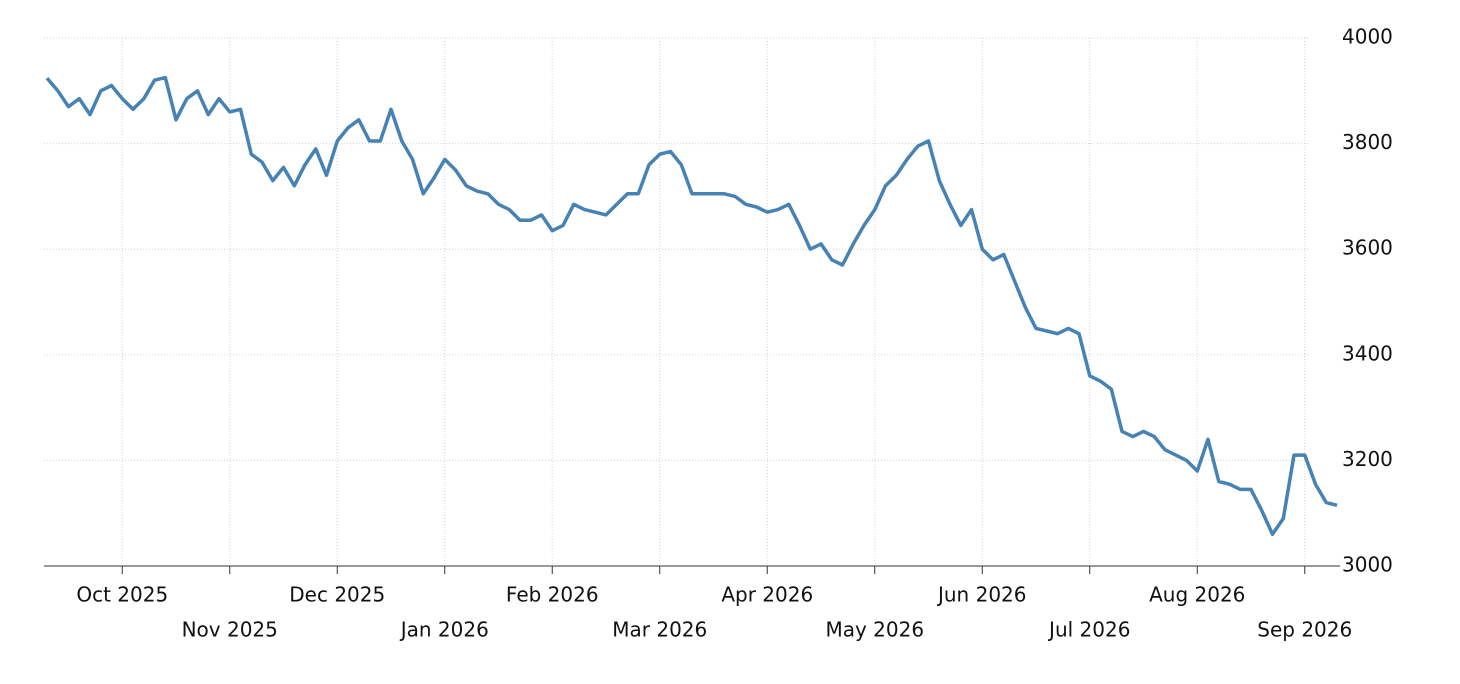  Describe the element at coordinates (122, 595) in the screenshot. I see `x-tick-label: Oct 2025` at that location.